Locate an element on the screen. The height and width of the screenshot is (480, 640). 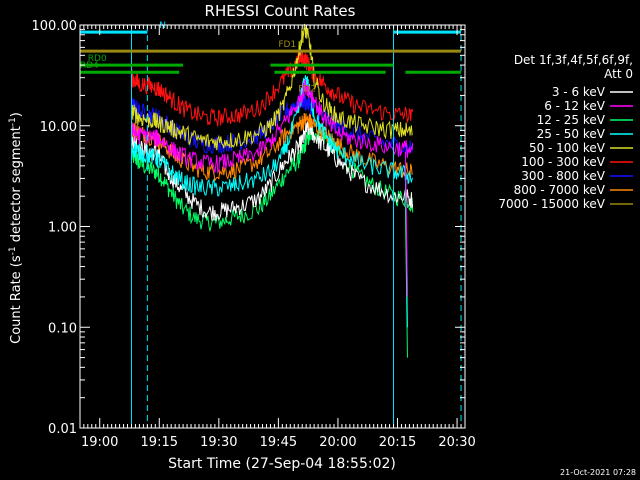
legend-entry-label: 100 - 300 keV is located at coordinates (563, 162).